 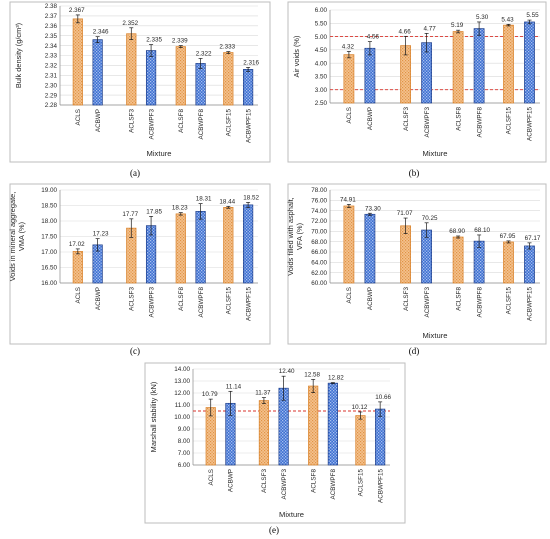 What do you see at coordinates (49, 190) in the screenshot?
I see `y-tick-label: 19.00` at bounding box center [49, 190].